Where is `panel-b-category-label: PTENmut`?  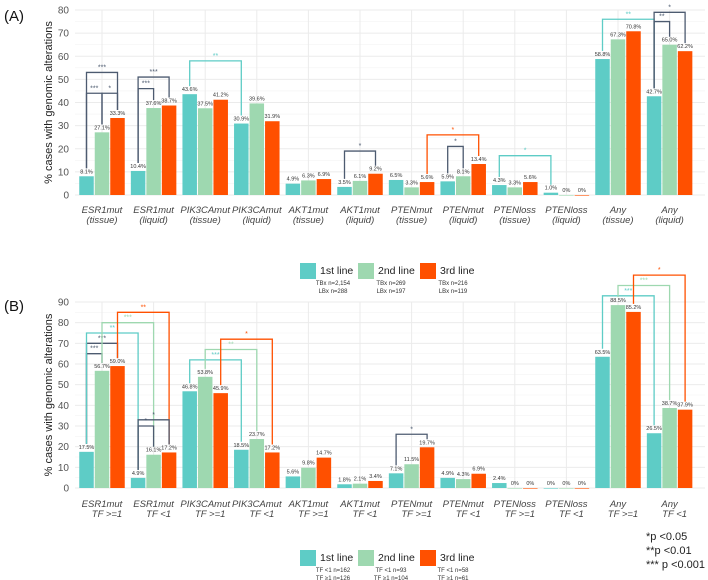 panel-b-category-label: PTENmut is located at coordinates (412, 504).